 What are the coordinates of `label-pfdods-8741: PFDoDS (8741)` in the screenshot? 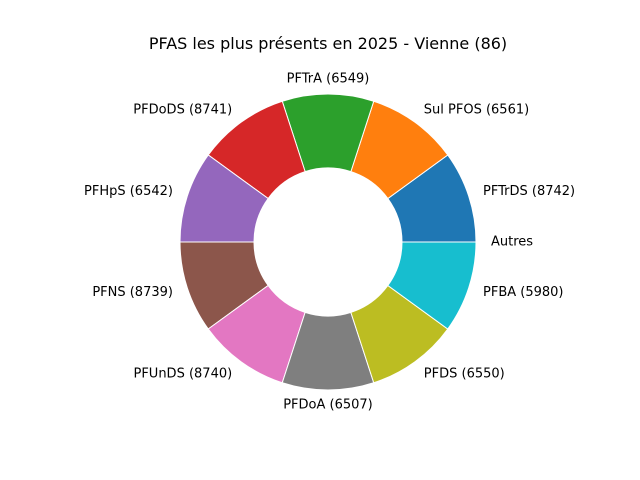 It's located at (182, 110).